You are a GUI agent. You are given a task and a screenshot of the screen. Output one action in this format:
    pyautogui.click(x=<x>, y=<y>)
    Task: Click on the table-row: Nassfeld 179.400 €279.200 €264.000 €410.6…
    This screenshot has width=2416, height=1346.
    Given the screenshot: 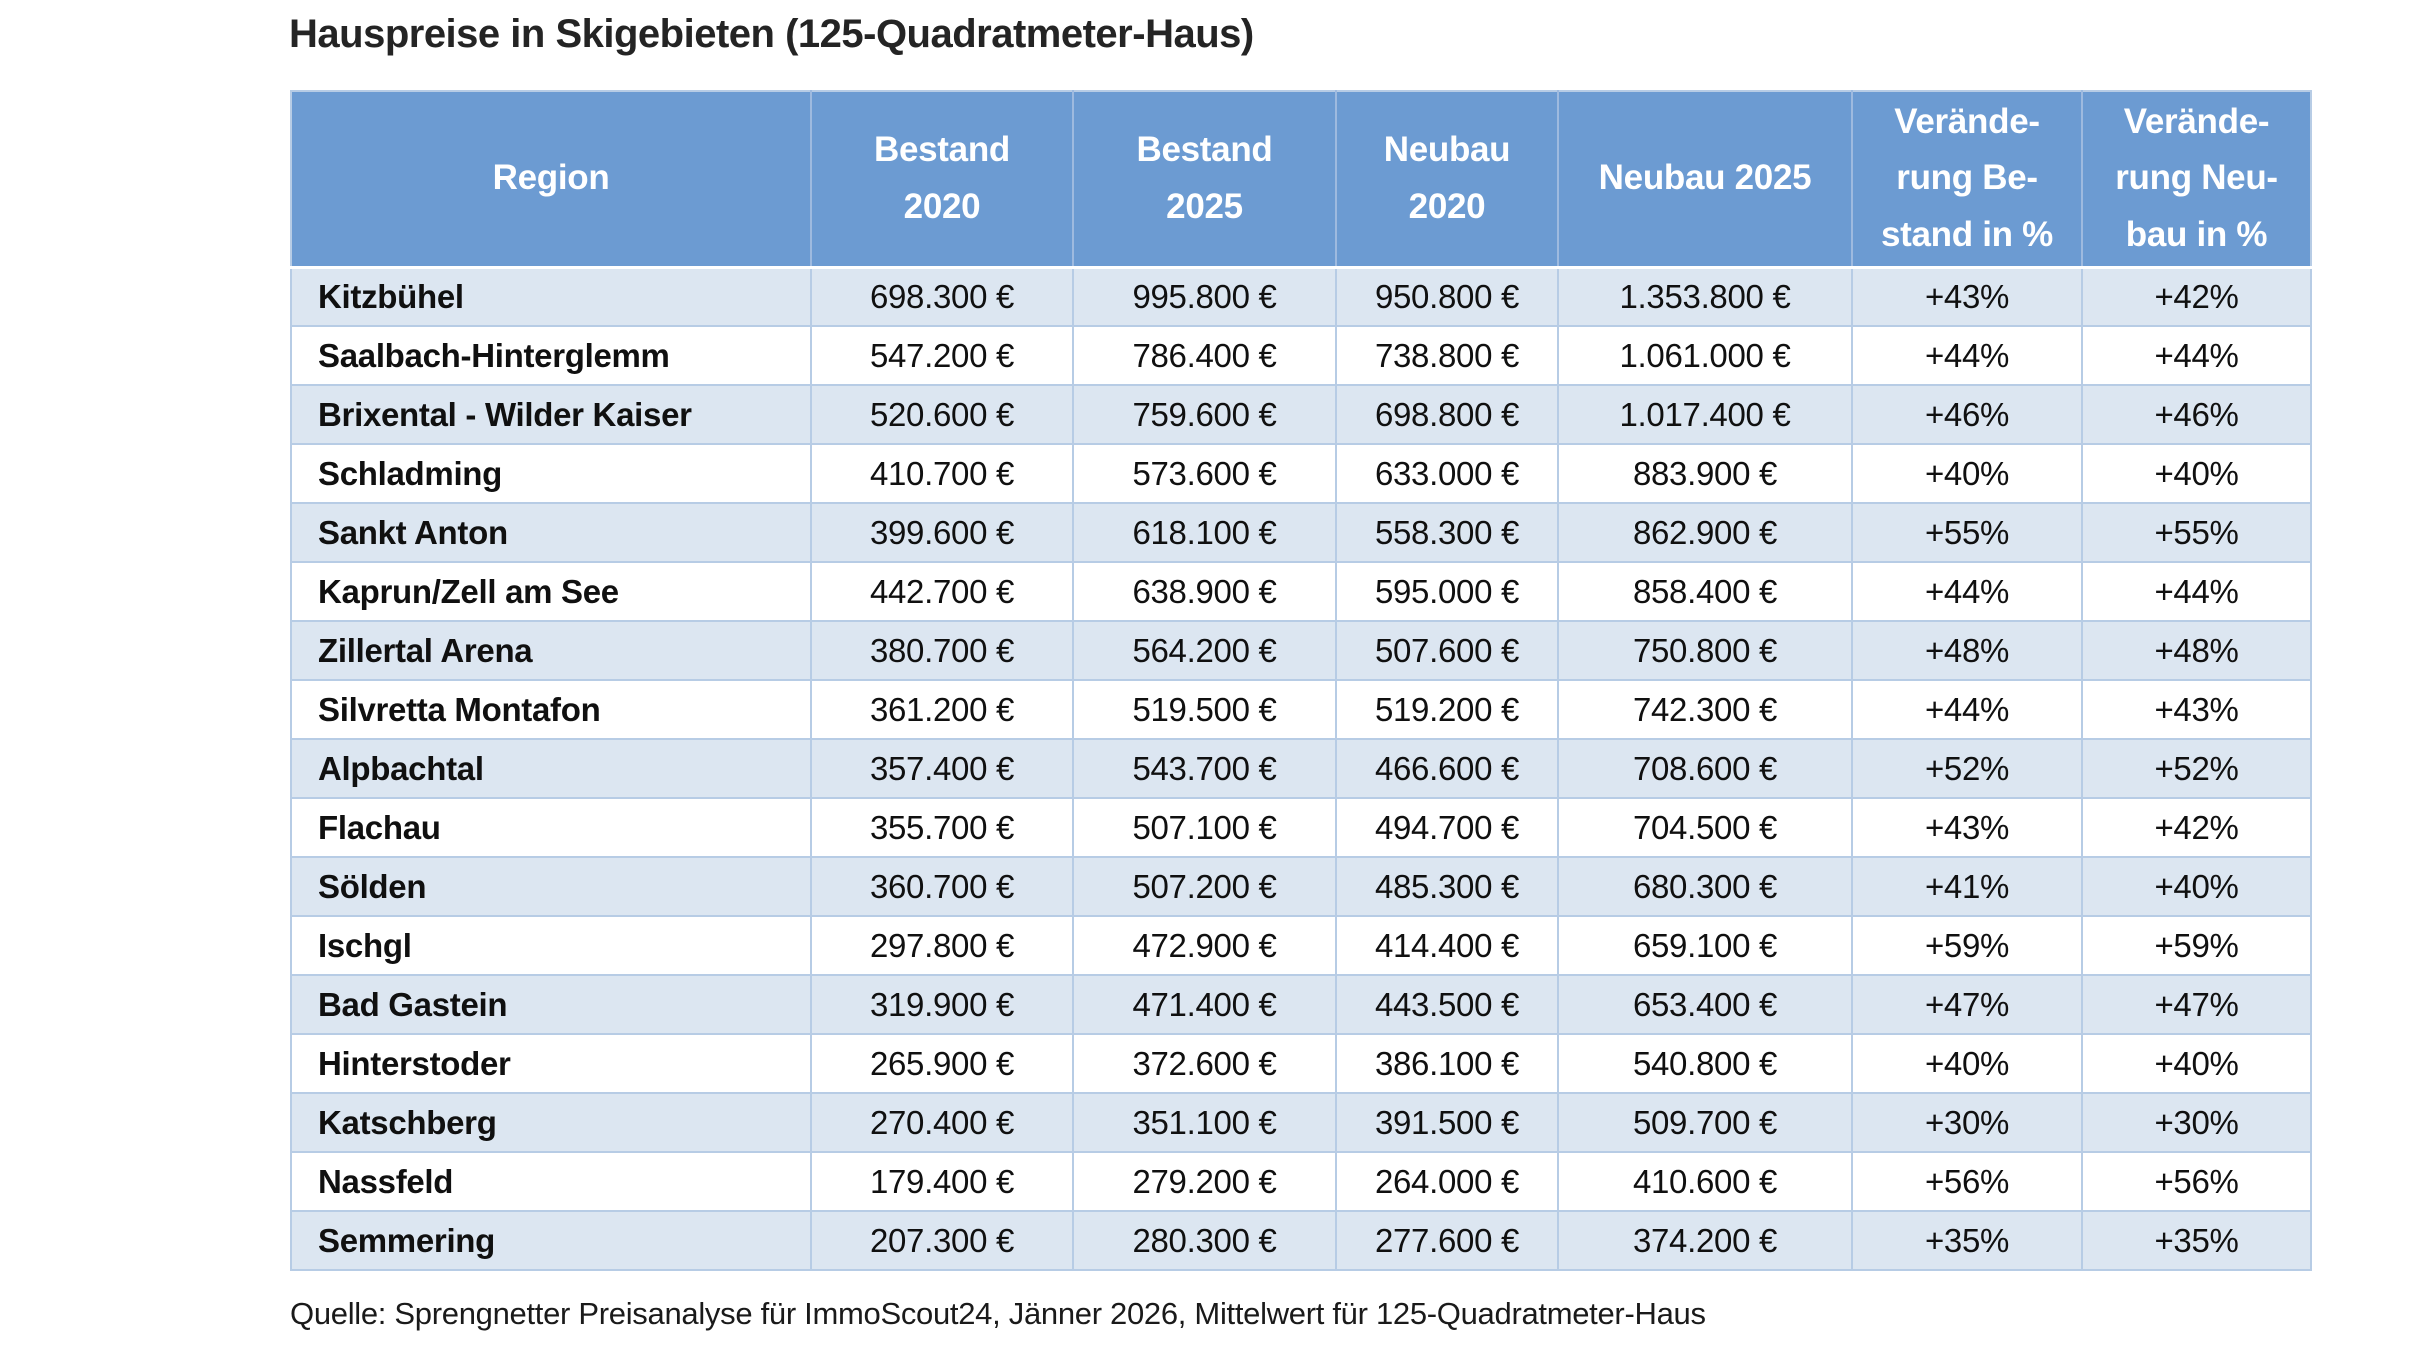 What is the action you would take?
    pyautogui.click(x=1301, y=1181)
    